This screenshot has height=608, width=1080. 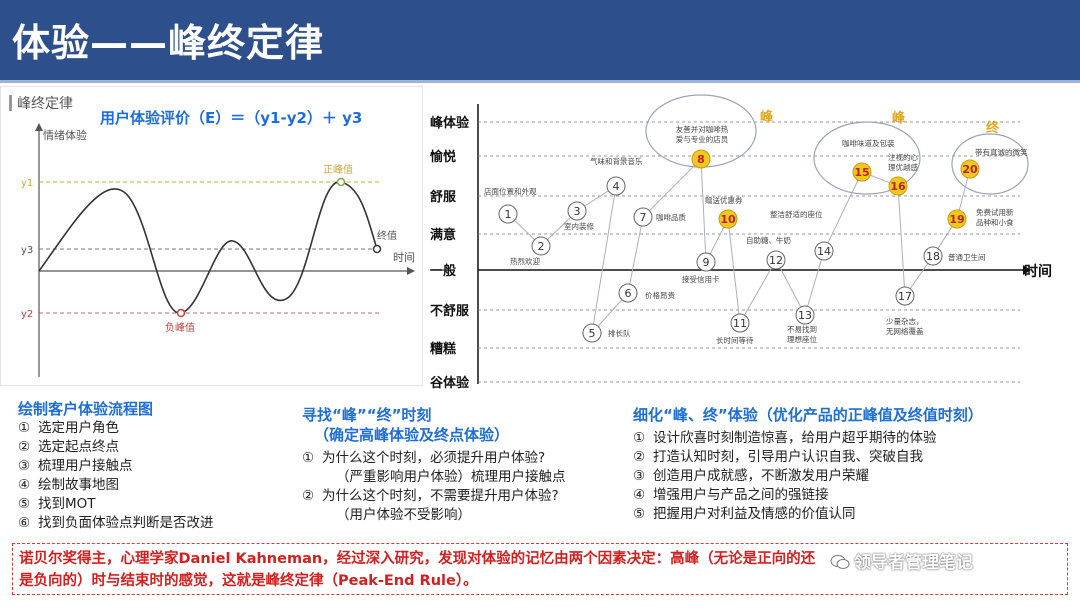 I want to click on touchpoint-number: 18, so click(x=933, y=256).